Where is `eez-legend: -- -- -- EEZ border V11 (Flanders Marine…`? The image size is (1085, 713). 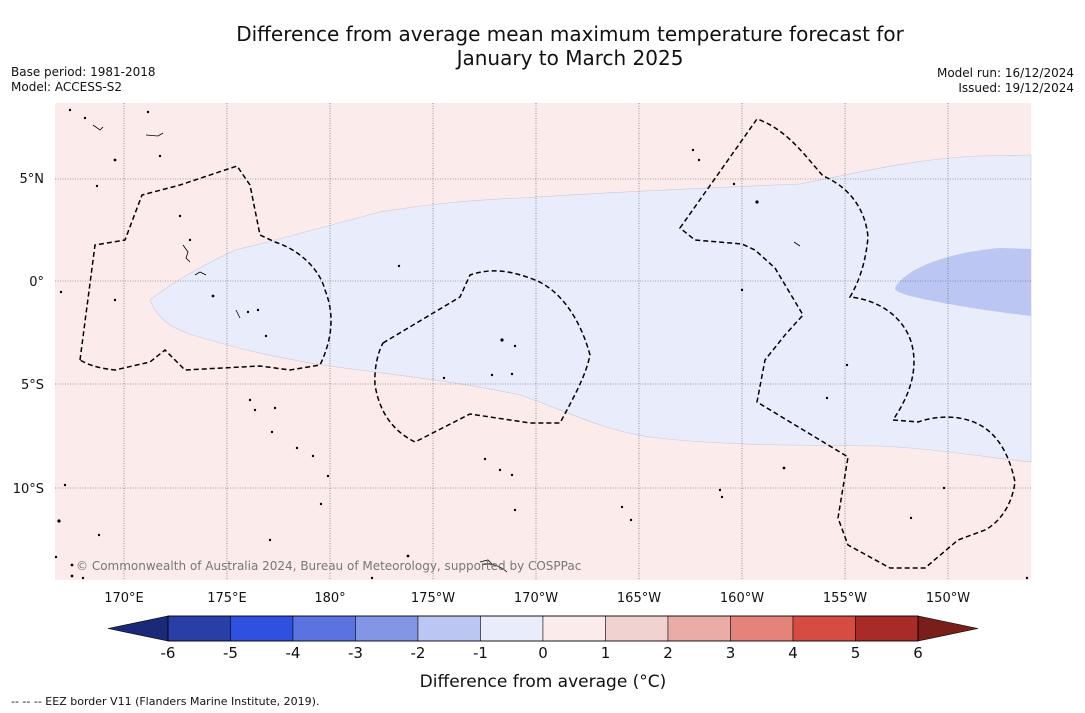
eez-legend: -- -- -- EEZ border V11 (Flanders Marine… is located at coordinates (165, 701).